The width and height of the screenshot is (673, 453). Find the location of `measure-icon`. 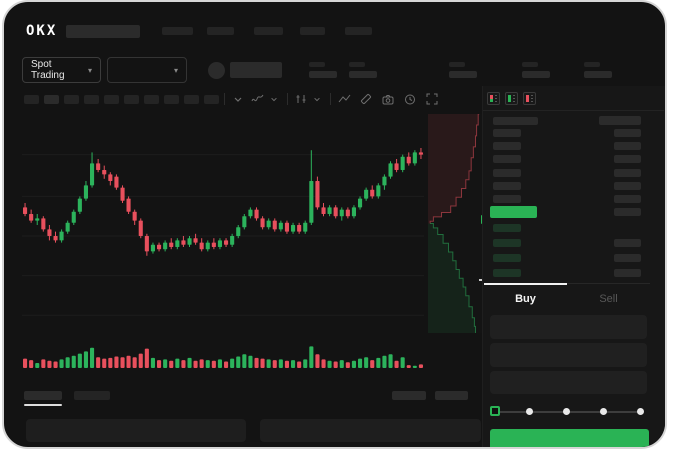

measure-icon is located at coordinates (366, 99).